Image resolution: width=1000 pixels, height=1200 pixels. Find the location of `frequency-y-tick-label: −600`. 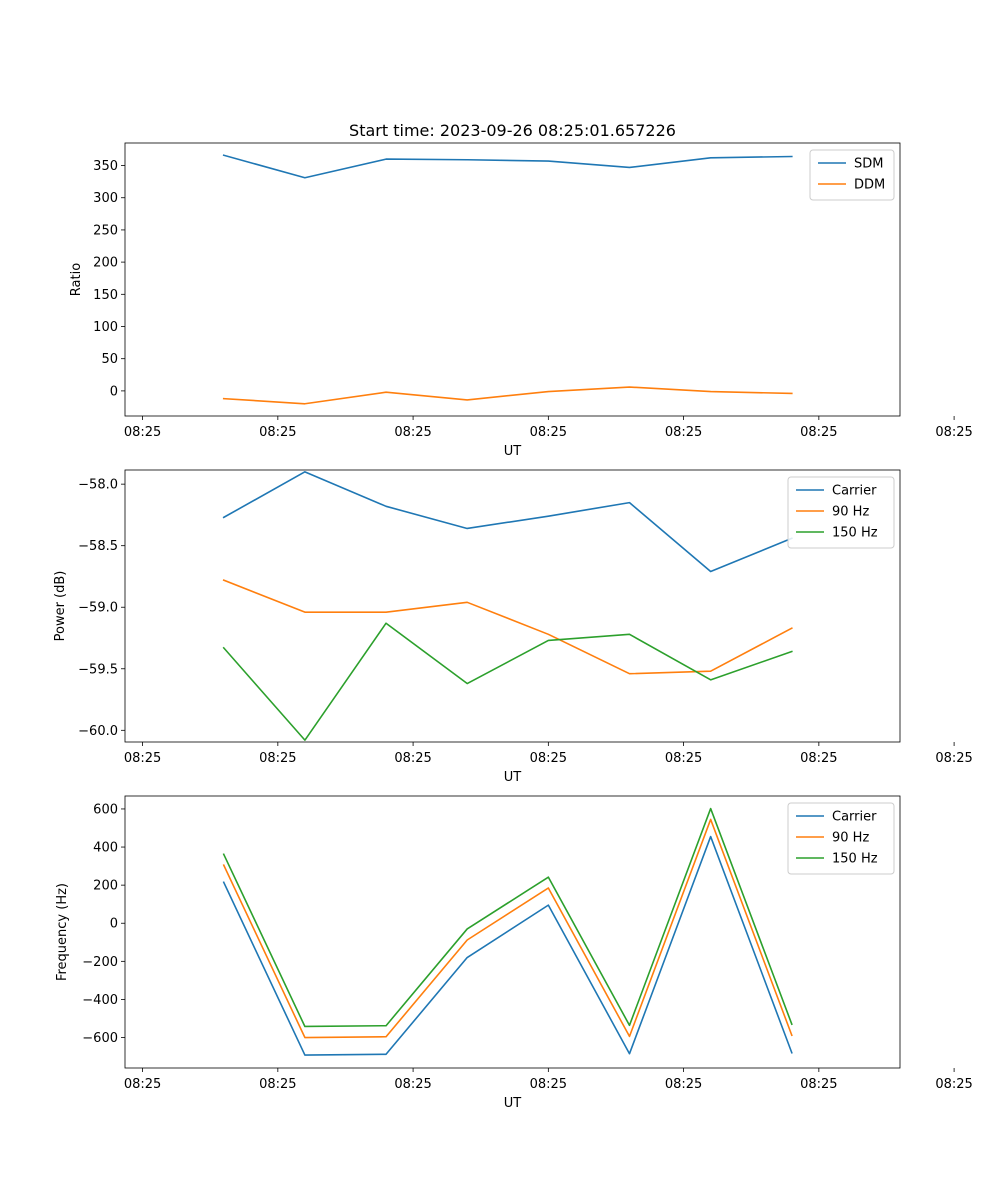

frequency-y-tick-label: −600 is located at coordinates (100, 1038).